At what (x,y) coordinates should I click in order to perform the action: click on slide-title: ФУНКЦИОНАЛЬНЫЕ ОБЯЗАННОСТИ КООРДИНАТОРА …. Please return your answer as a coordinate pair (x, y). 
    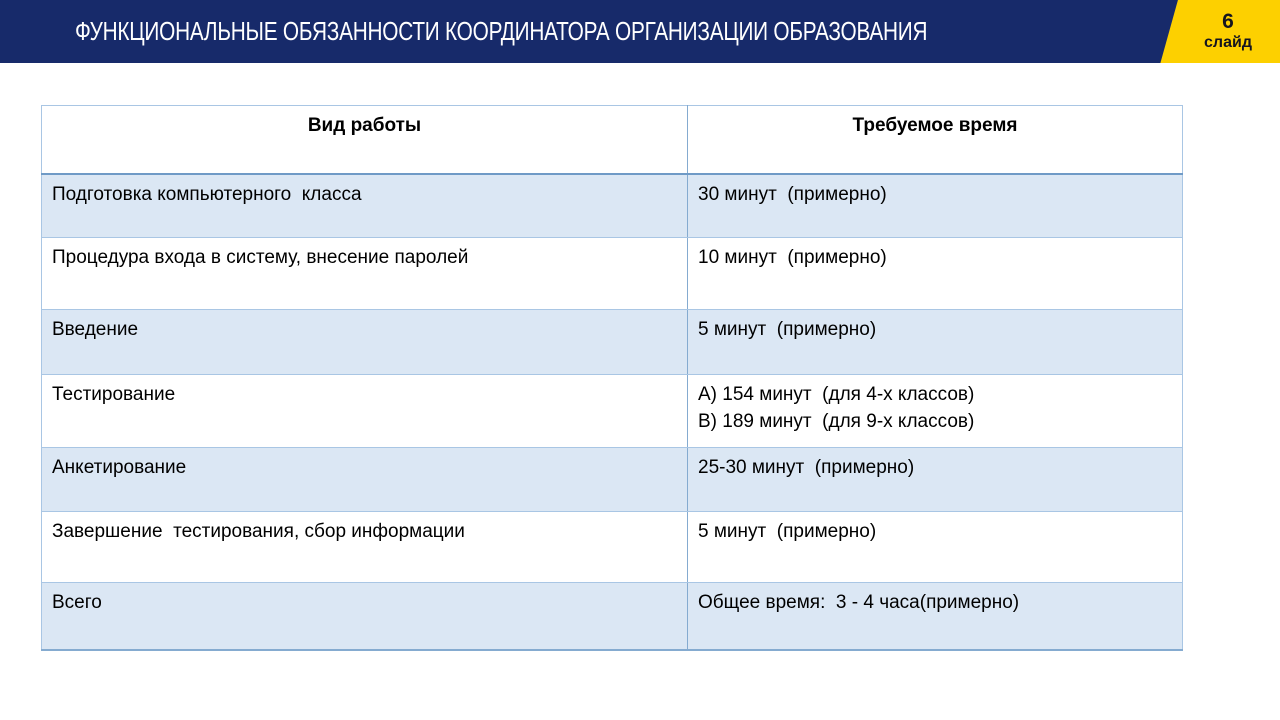
    Looking at the image, I should click on (501, 31).